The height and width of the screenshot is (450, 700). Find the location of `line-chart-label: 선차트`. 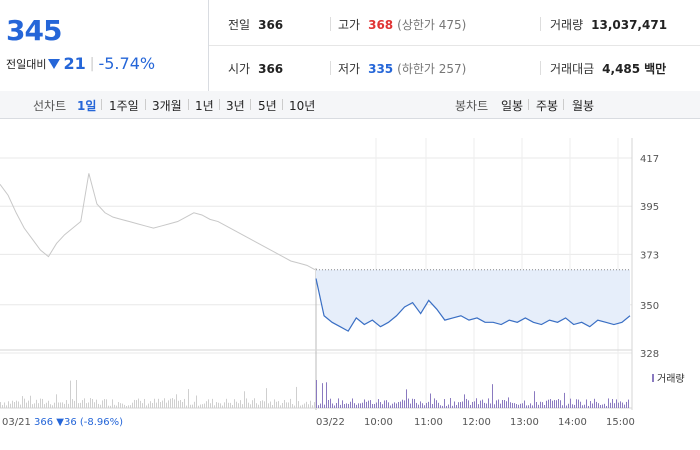

line-chart-label: 선차트 is located at coordinates (50, 106).